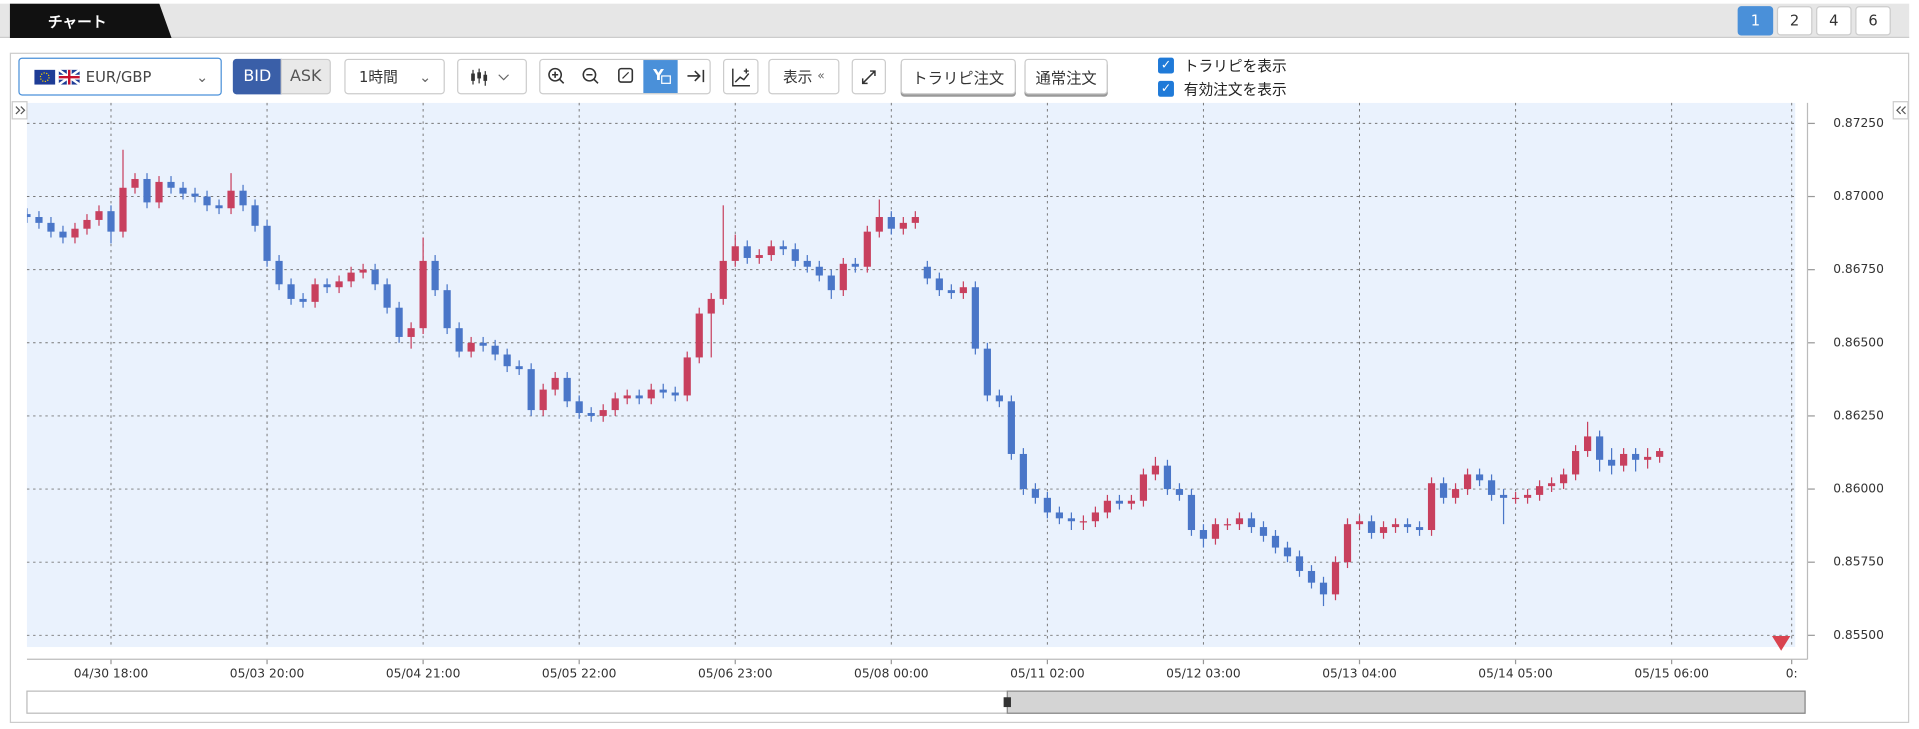 The image size is (1919, 729). I want to click on page-button: 2, so click(1794, 21).